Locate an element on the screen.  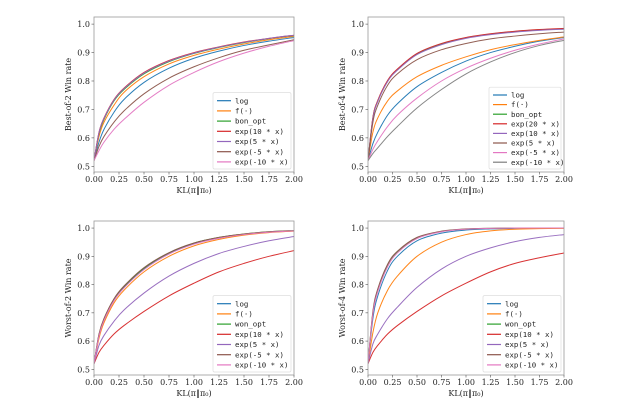
legend-label: exp(20 * x) is located at coordinates (535, 123).